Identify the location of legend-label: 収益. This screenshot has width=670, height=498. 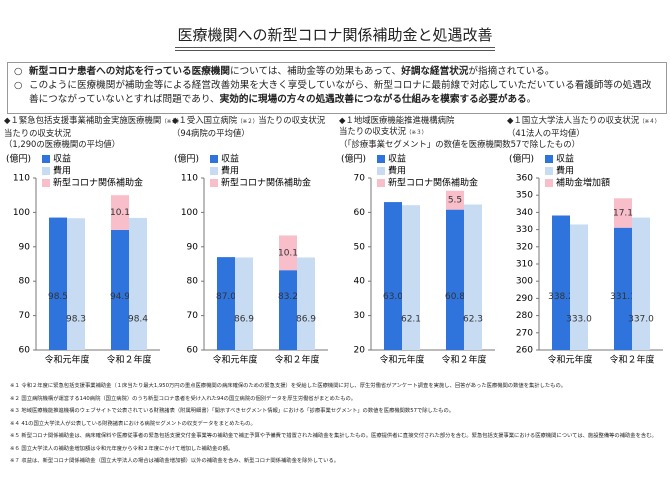
(62, 159).